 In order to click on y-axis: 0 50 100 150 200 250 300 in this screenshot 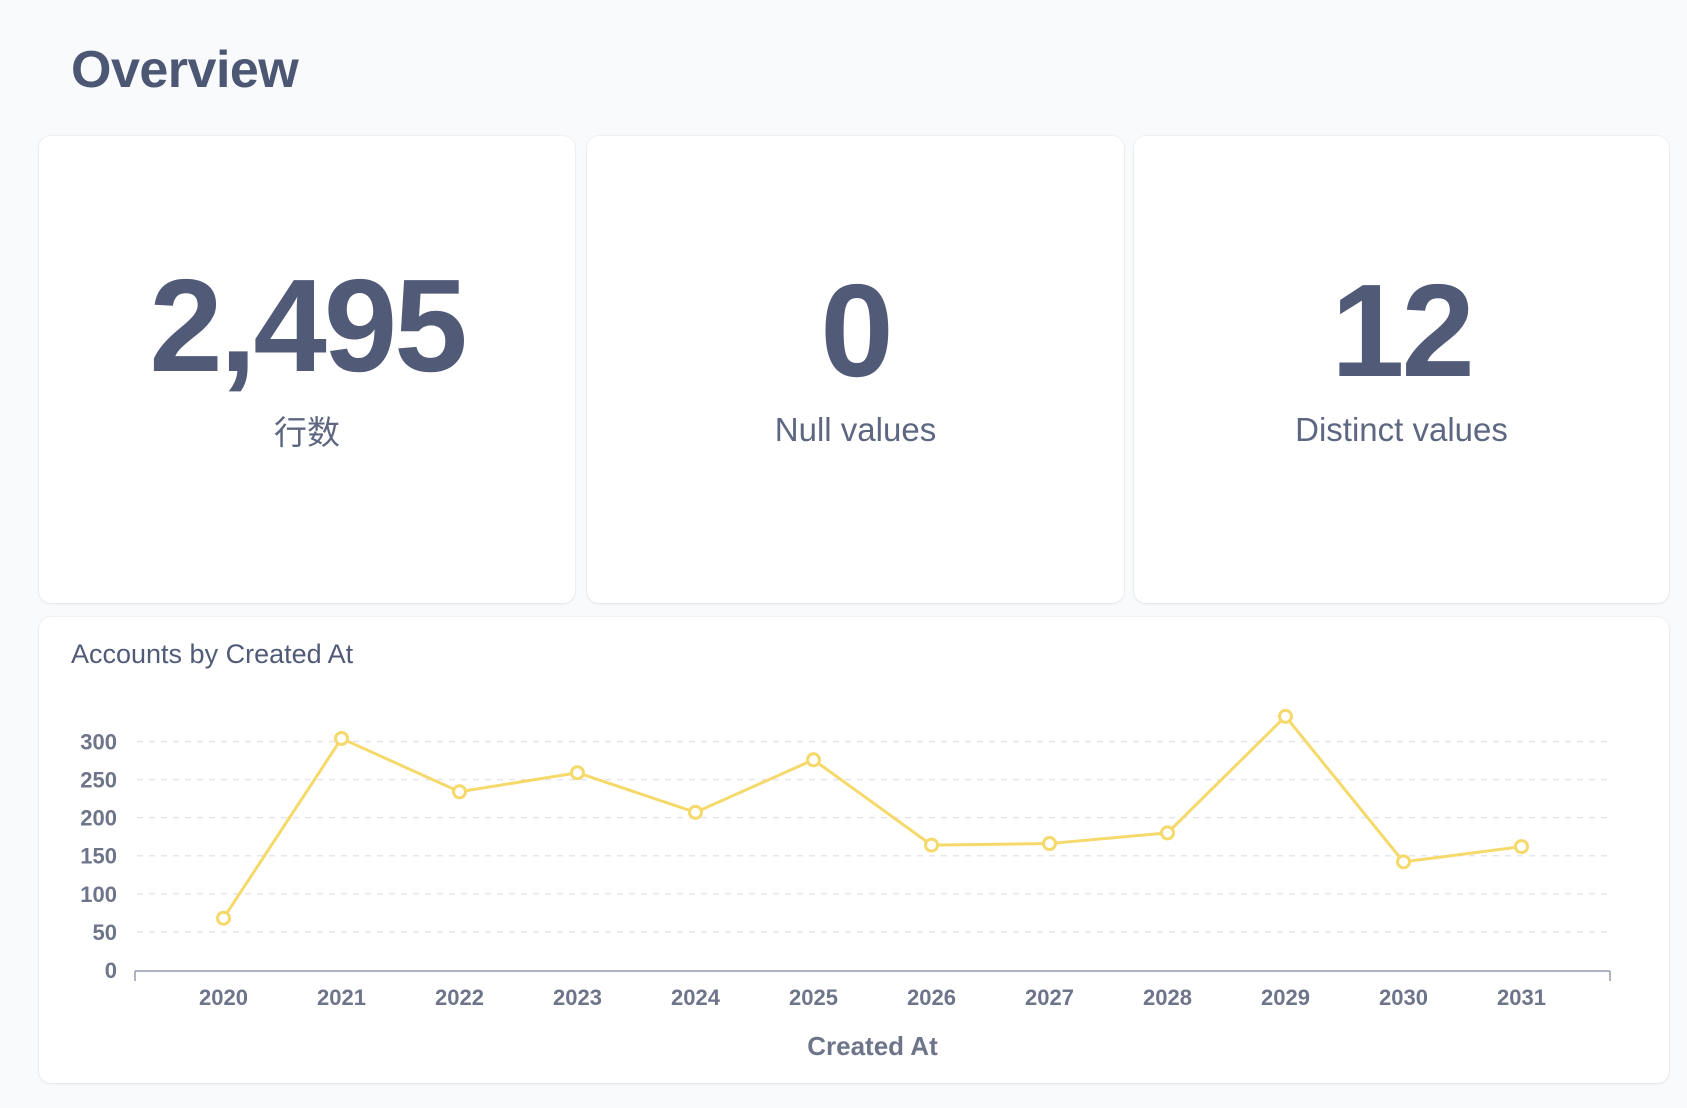, I will do `click(98, 856)`.